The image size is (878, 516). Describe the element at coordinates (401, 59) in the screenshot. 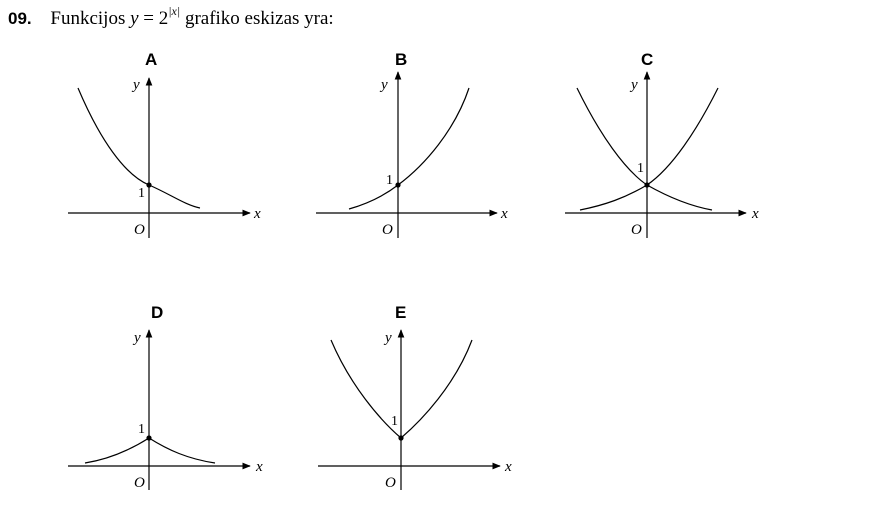

I see `graph-label-b: B` at that location.